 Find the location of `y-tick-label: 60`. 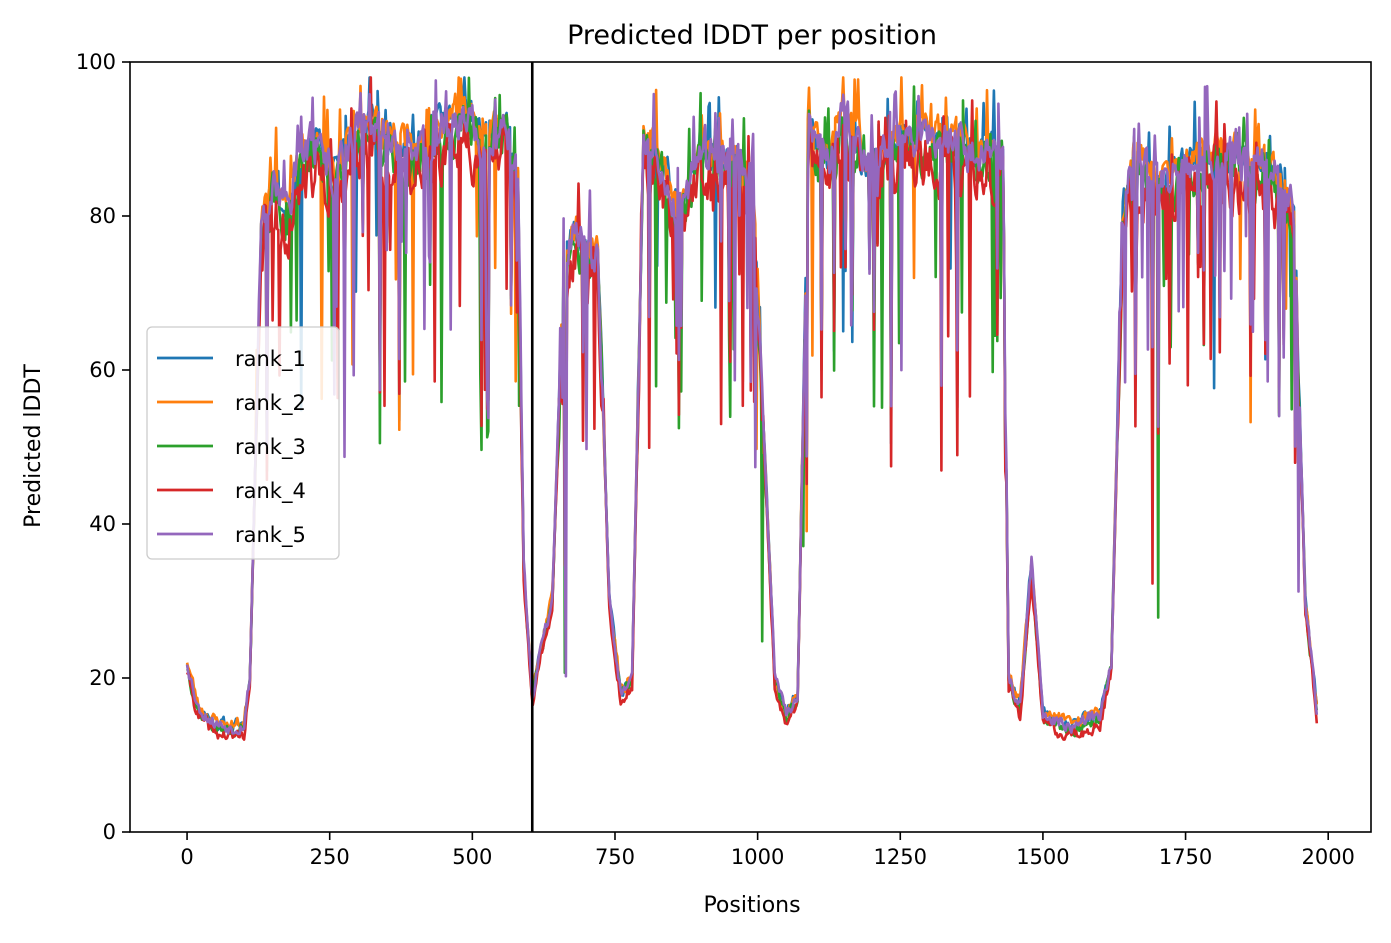

y-tick-label: 60 is located at coordinates (102, 370).